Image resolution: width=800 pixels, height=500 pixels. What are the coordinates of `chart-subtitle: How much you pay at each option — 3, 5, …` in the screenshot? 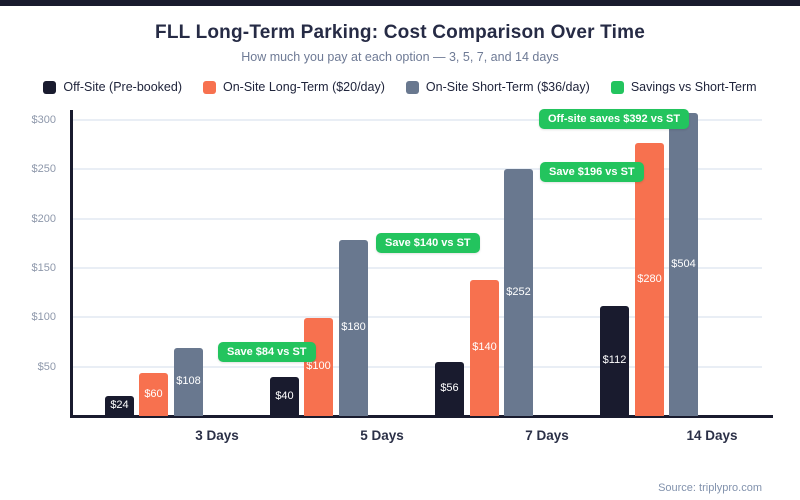 It's located at (400, 57).